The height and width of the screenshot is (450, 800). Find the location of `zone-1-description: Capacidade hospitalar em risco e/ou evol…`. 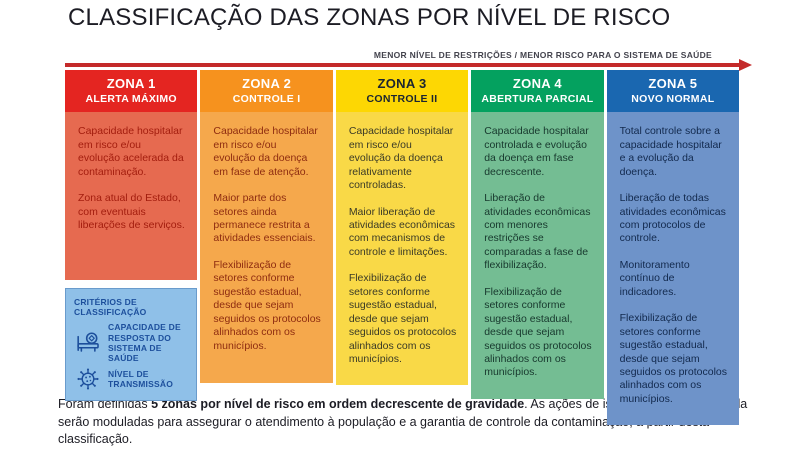

zone-1-description: Capacidade hospitalar em risco e/ou evol… is located at coordinates (131, 196).